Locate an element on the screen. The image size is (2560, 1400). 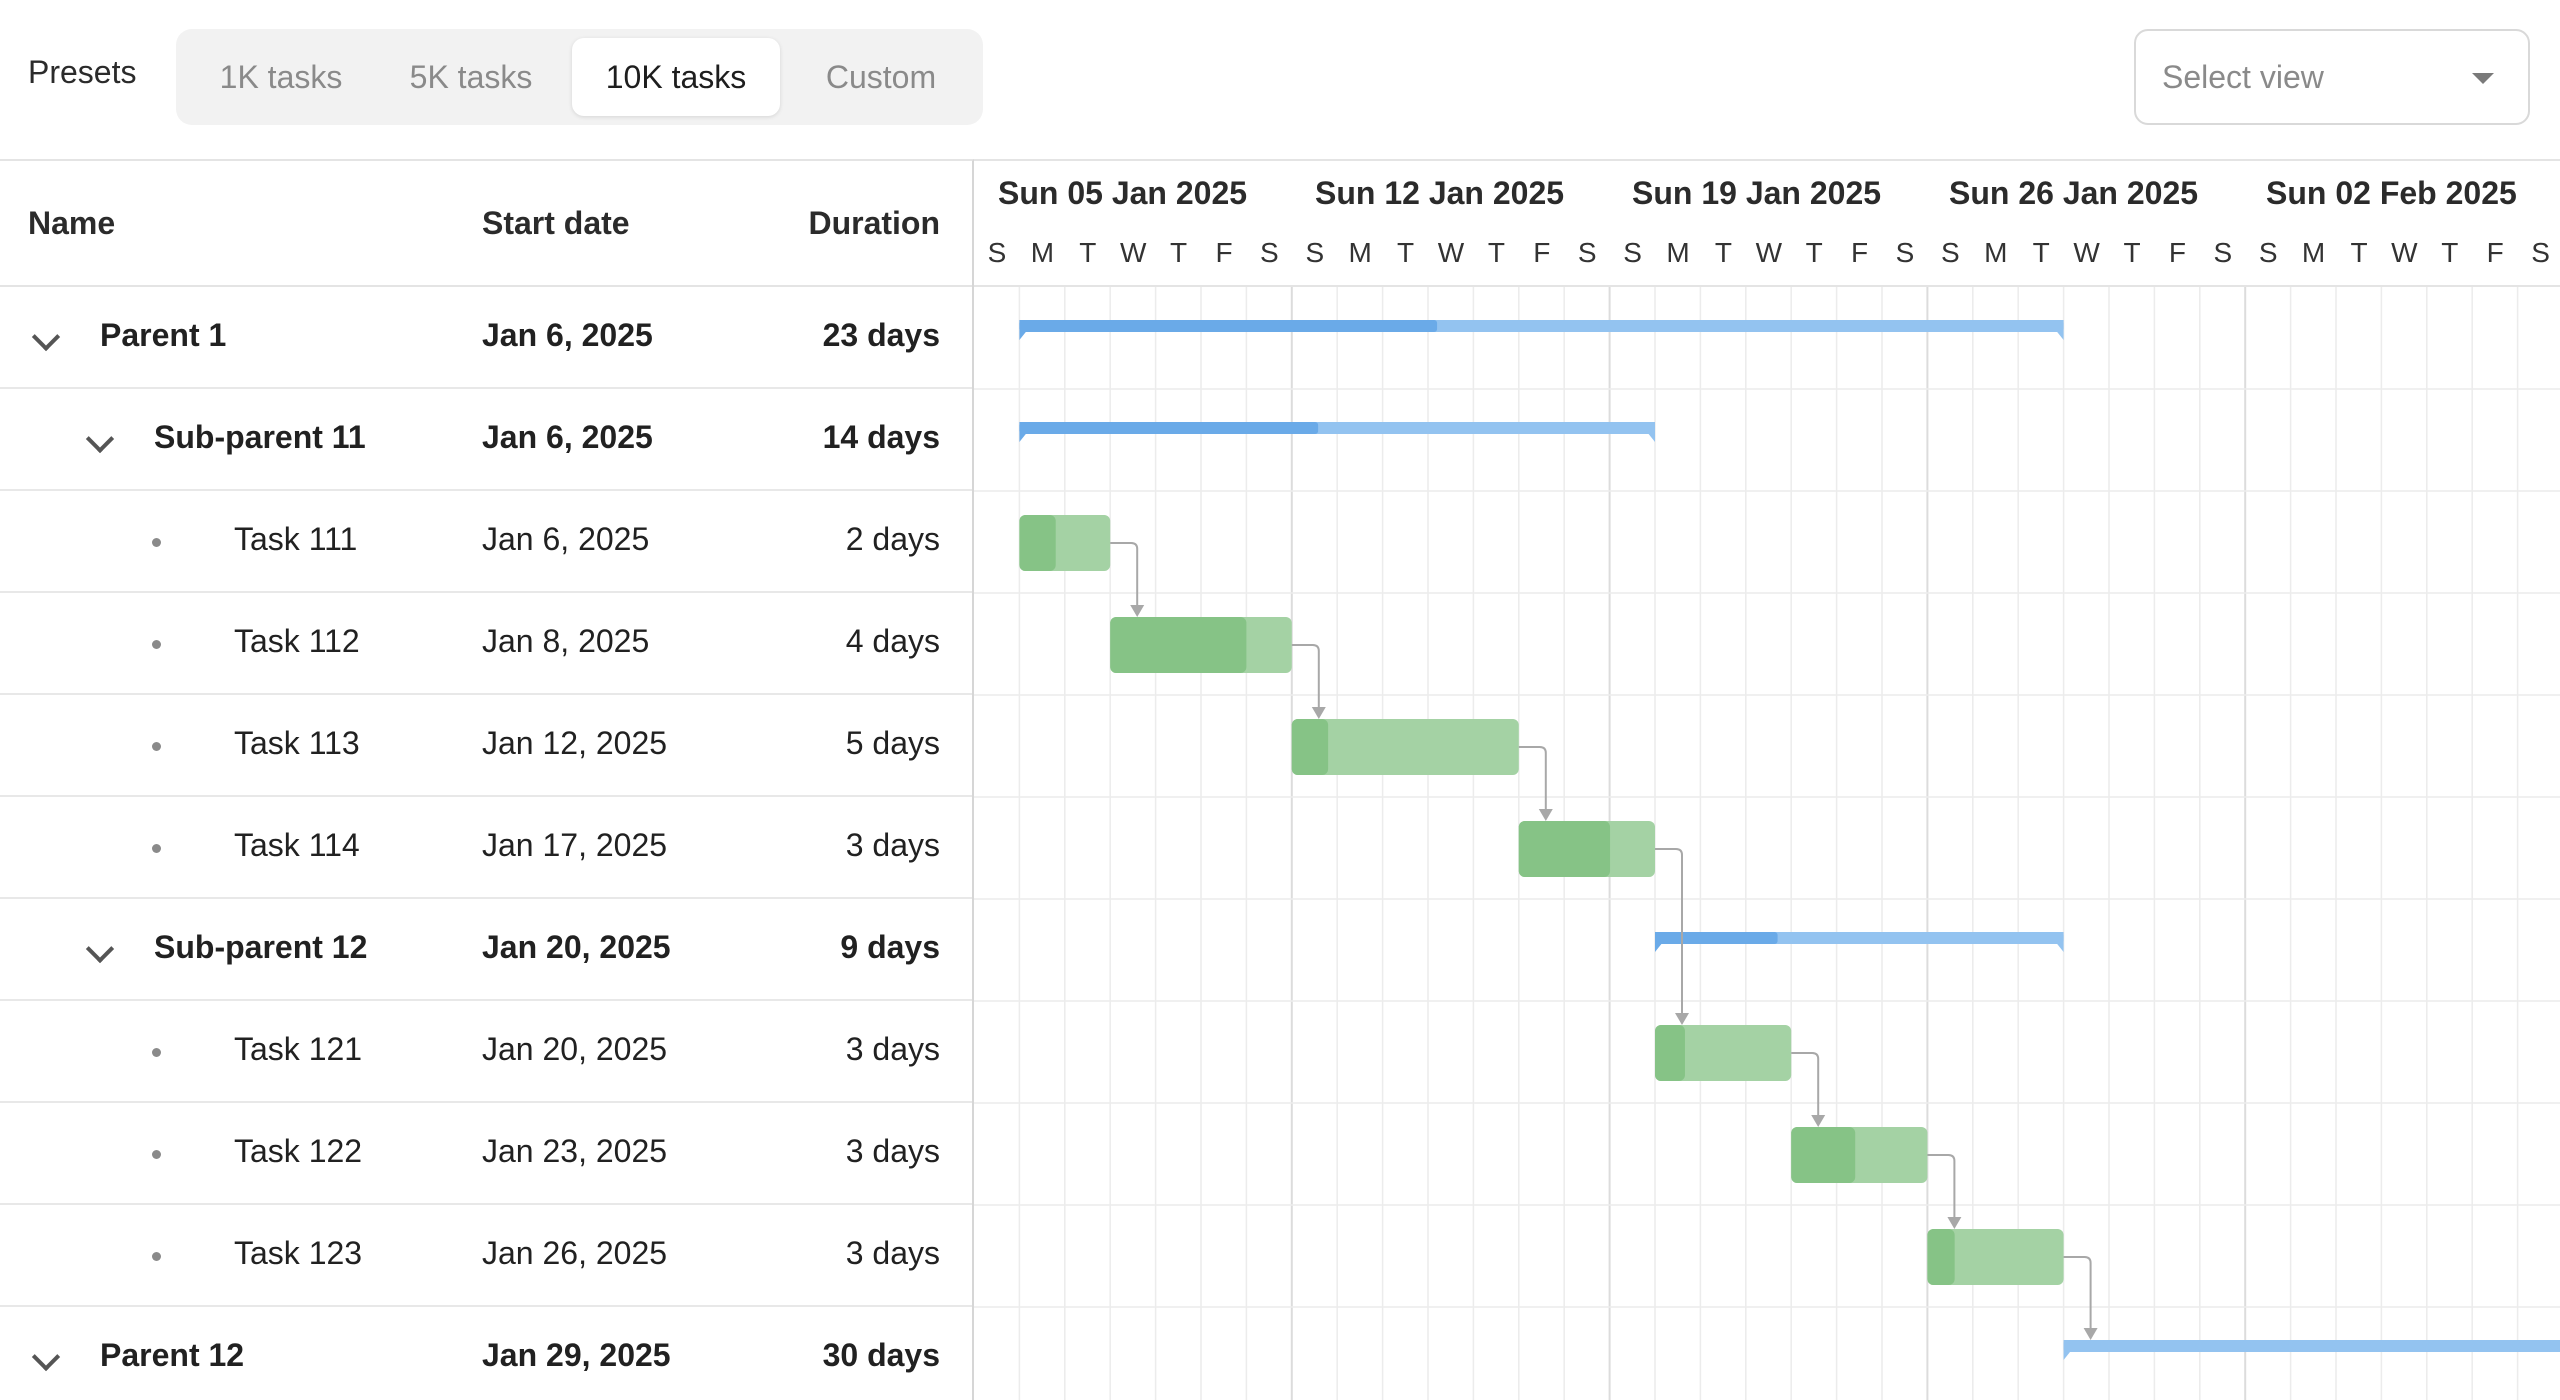
preset-1k-tasks-button: 1K tasks is located at coordinates (281, 77).